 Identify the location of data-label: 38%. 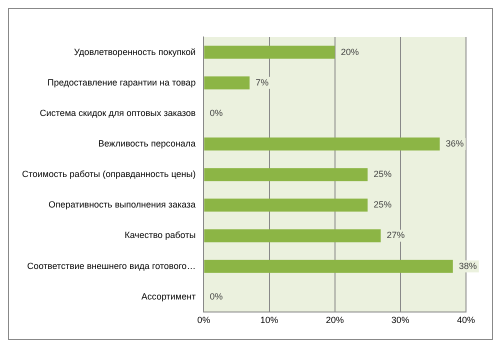
(467, 265).